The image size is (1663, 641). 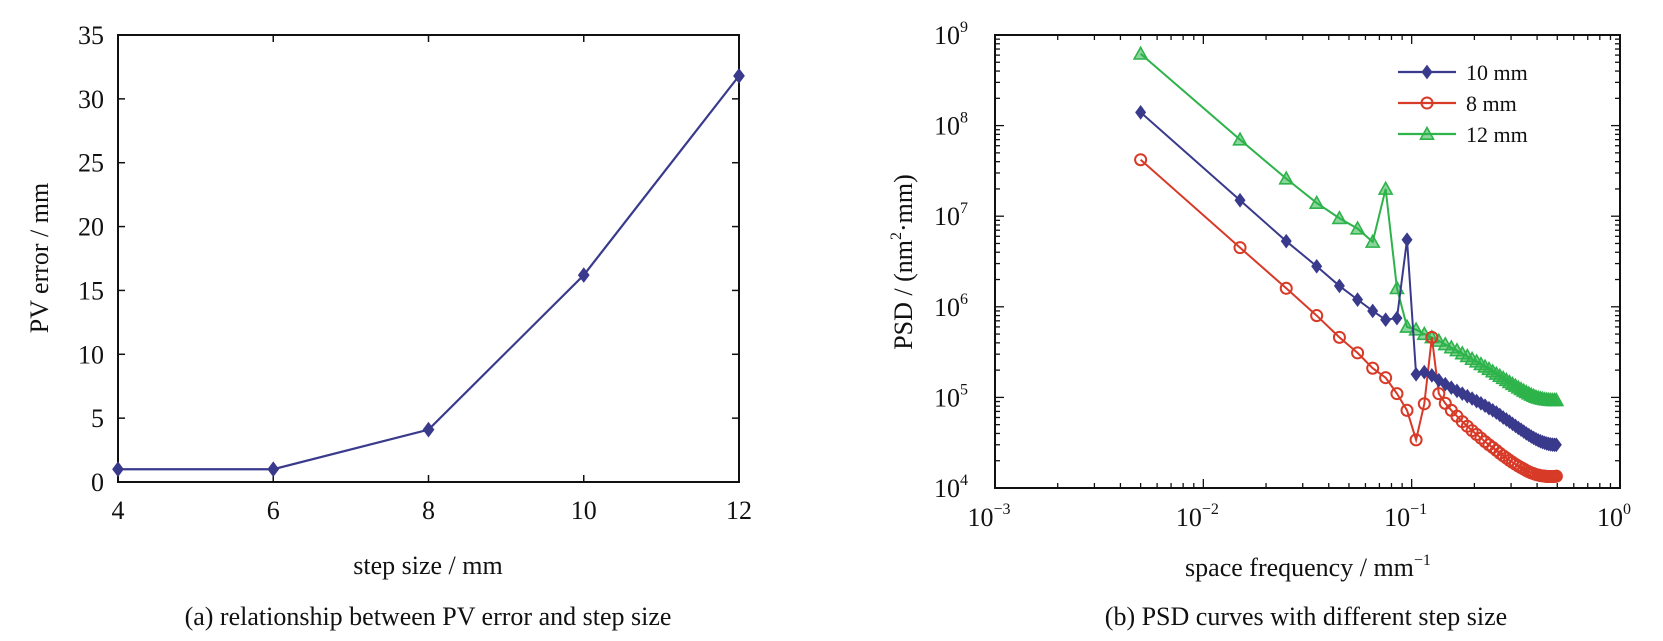 I want to click on x-tick-label: 10⁻¹, so click(x=1405, y=516).